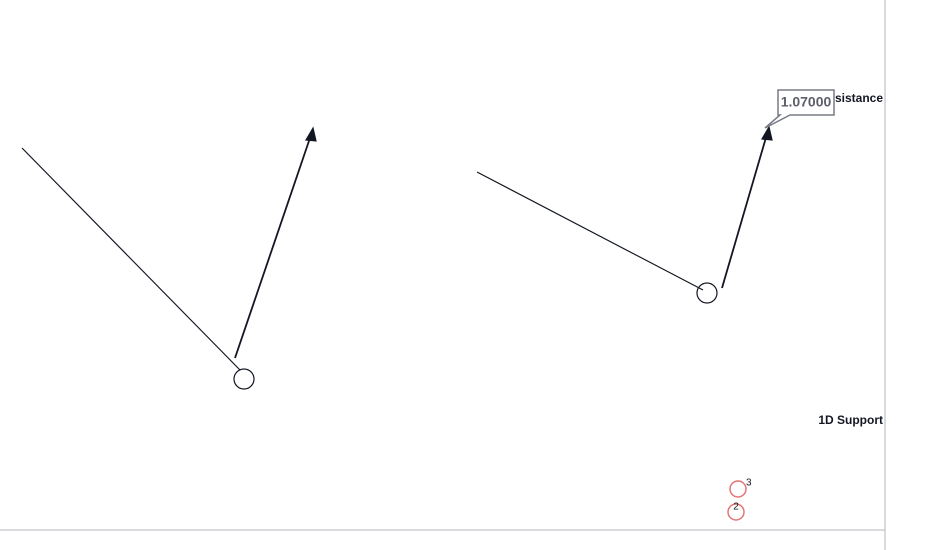  Describe the element at coordinates (859, 98) in the screenshot. I see `resistance-label: sistance` at that location.